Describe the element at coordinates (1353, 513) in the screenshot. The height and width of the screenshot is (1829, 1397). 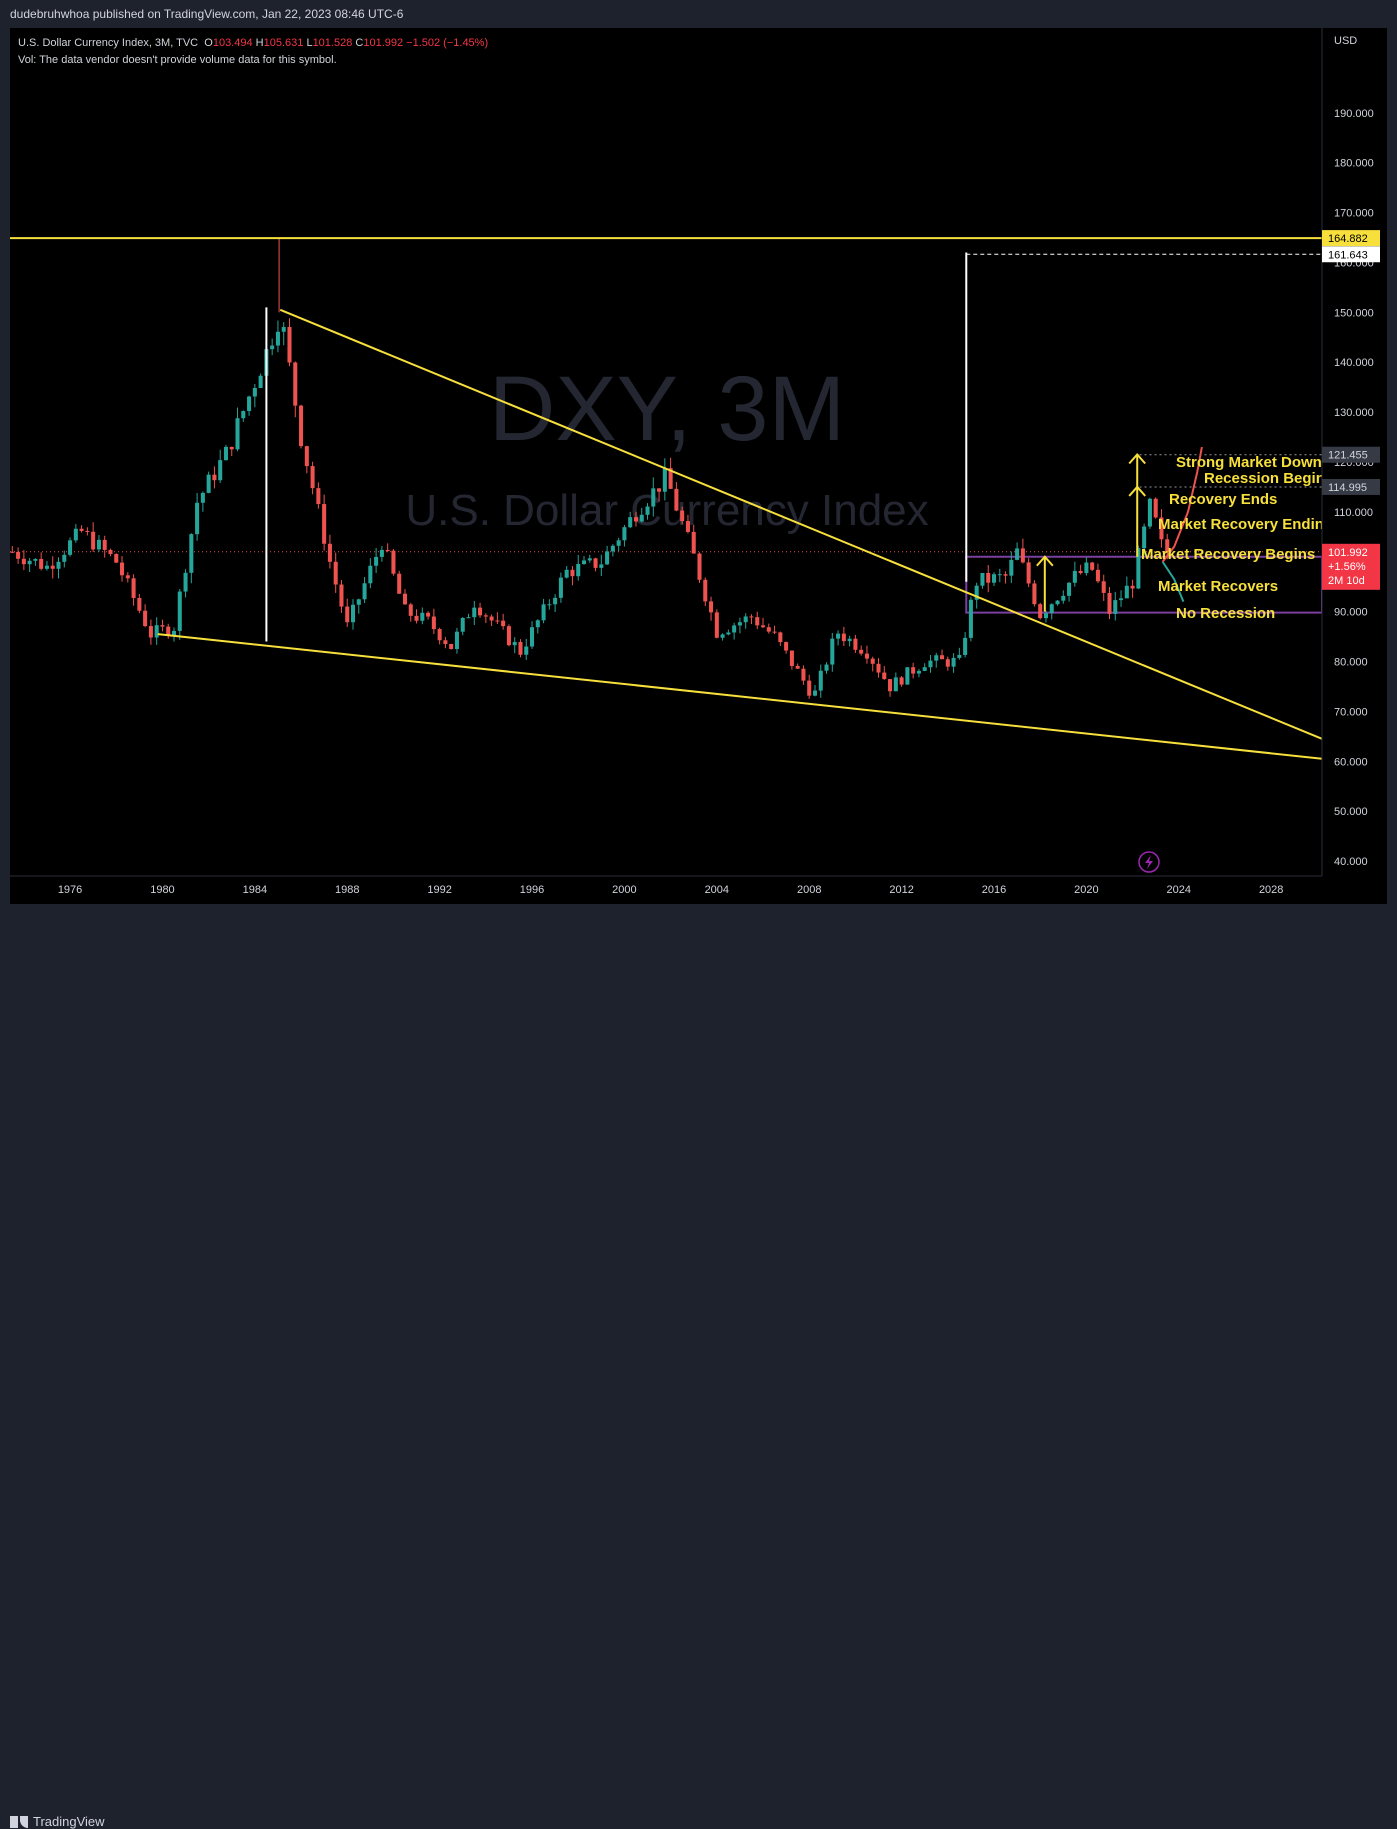
I see `price-tick-label: 110.000` at that location.